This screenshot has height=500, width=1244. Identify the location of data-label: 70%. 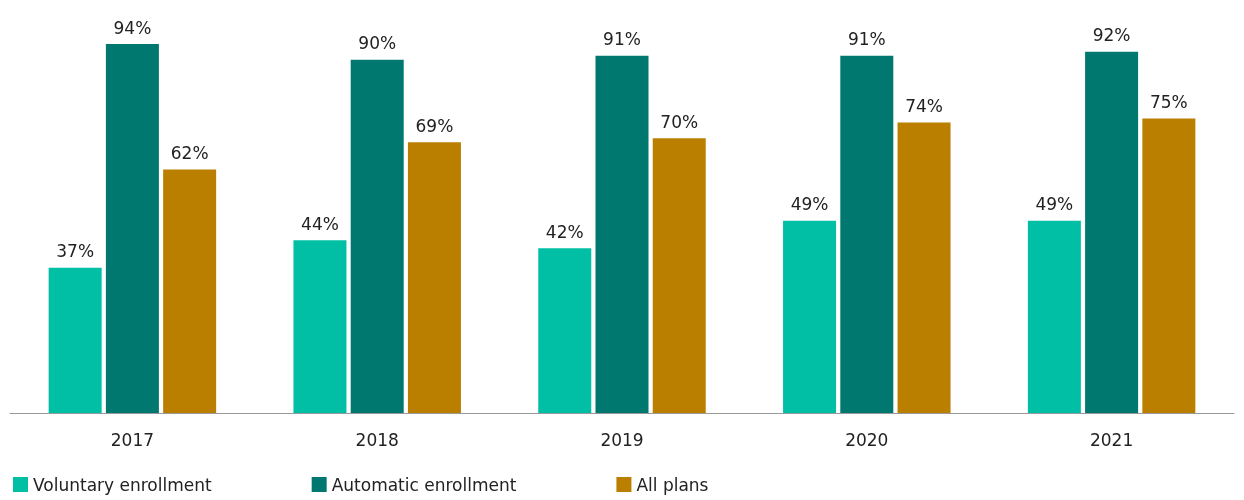
(679, 121).